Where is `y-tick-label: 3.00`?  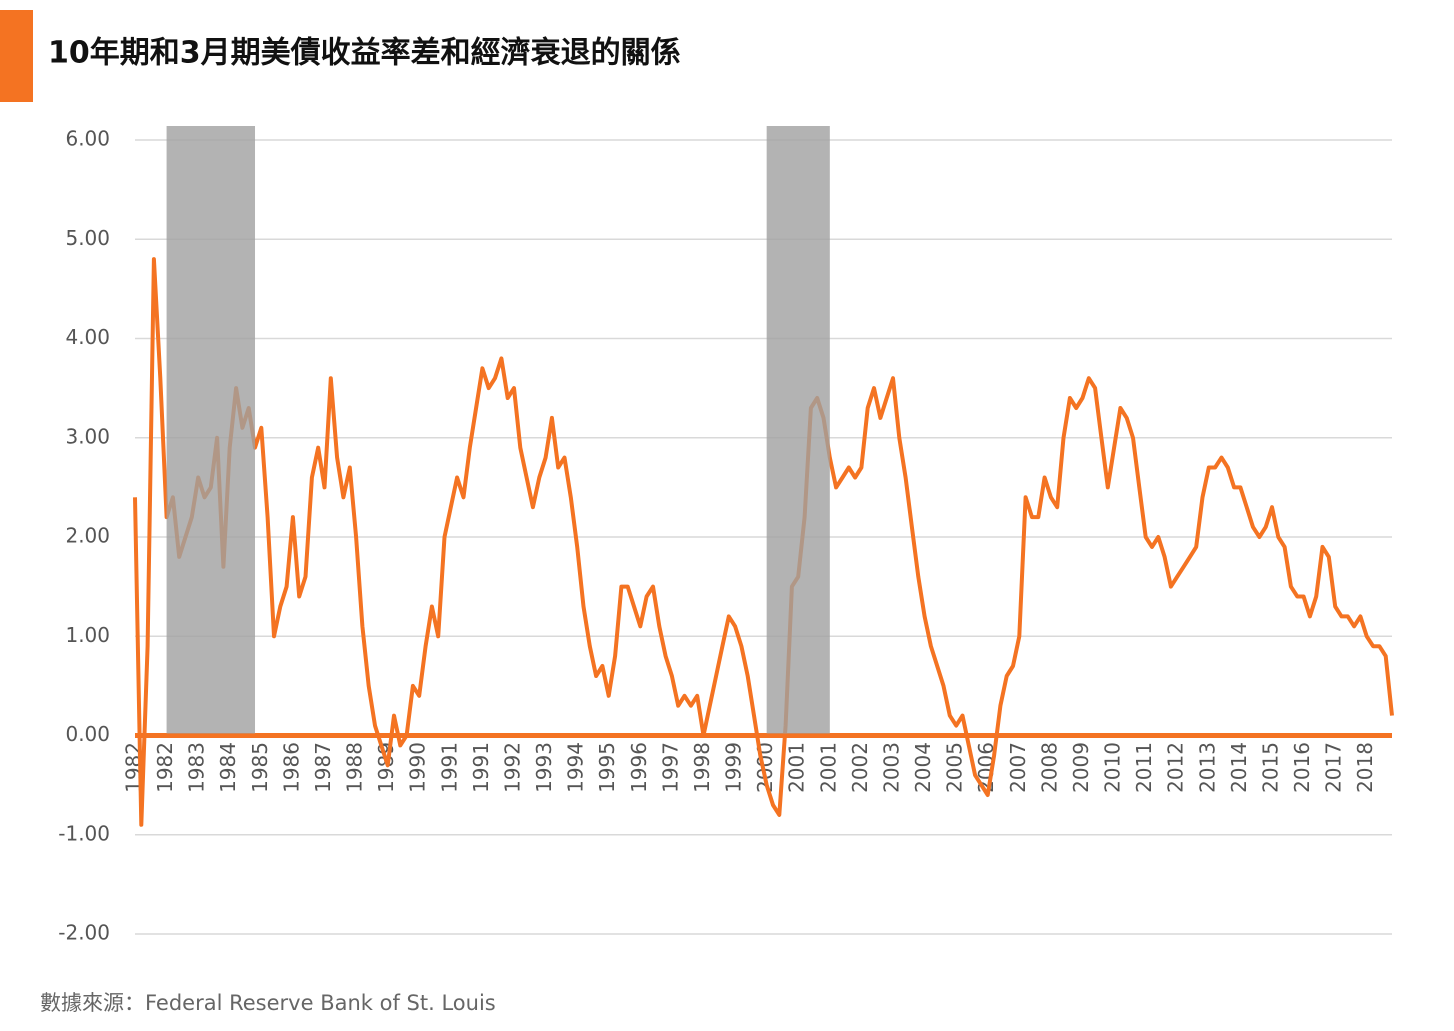 y-tick-label: 3.00 is located at coordinates (87, 436).